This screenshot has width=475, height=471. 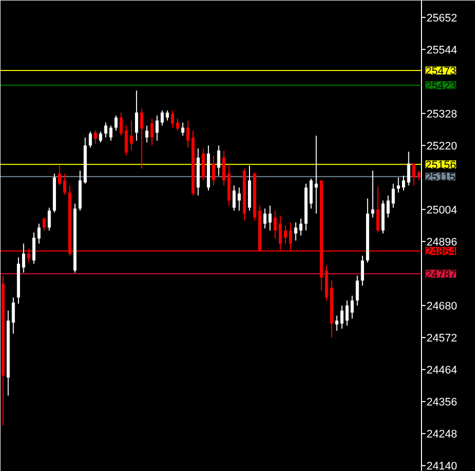 I want to click on y-tick-label: 25544, so click(x=442, y=50).